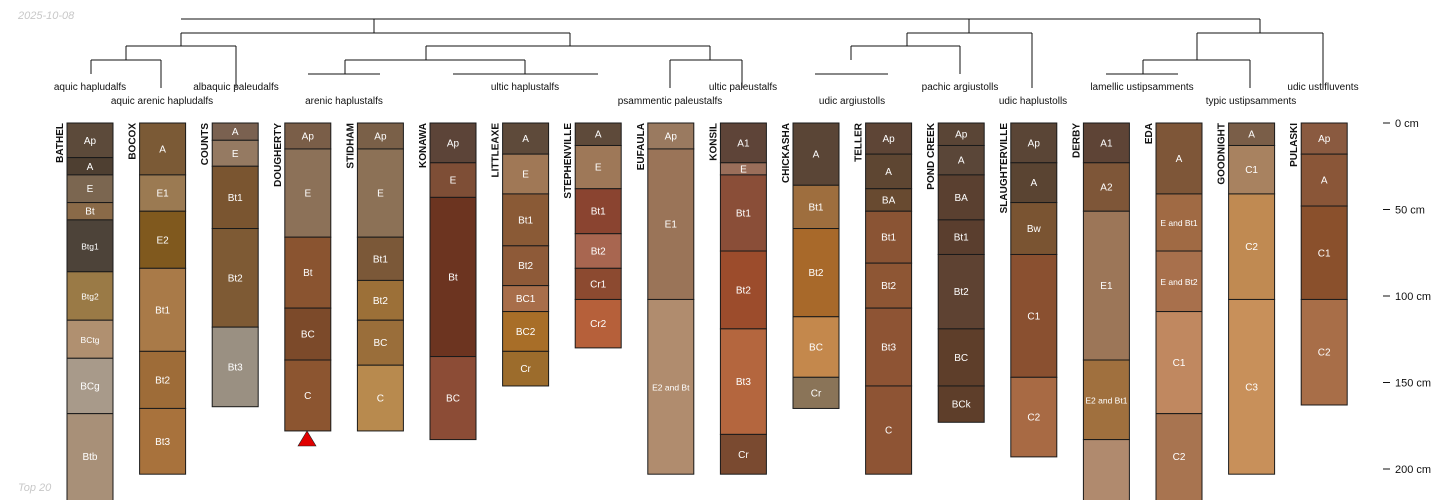  I want to click on profile: TELLER Ap A BA Bt1 Bt2 Bt3 C, so click(883, 298).